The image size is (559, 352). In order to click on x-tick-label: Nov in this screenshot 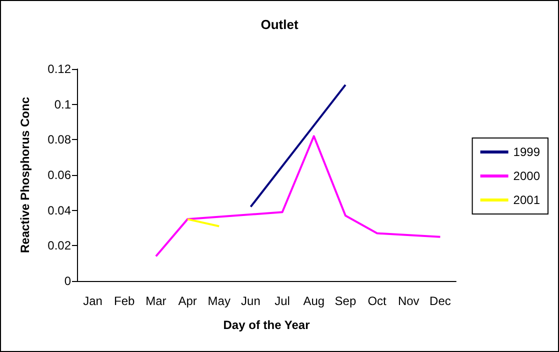, I will do `click(409, 301)`.